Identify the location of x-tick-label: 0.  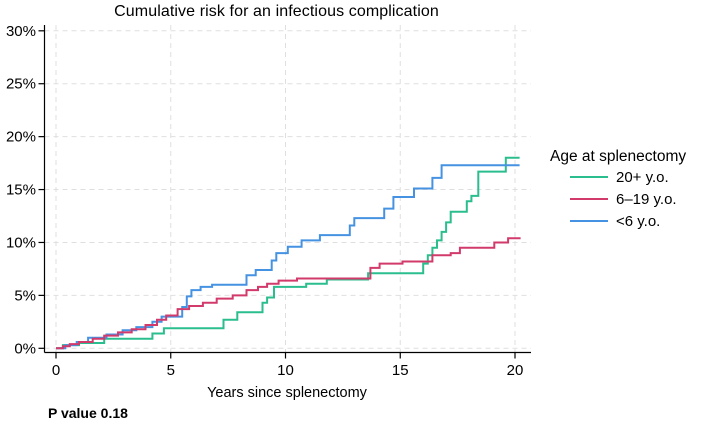
(56, 370).